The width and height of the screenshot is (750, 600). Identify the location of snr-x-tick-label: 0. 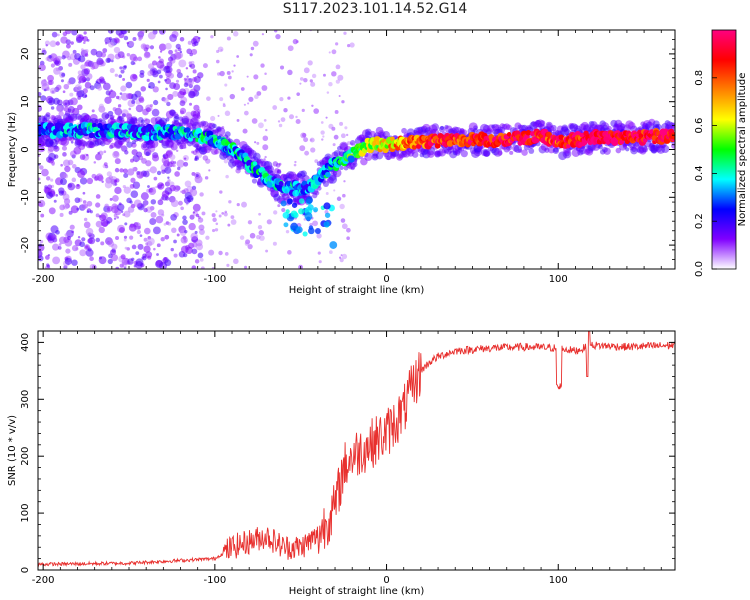
(386, 580).